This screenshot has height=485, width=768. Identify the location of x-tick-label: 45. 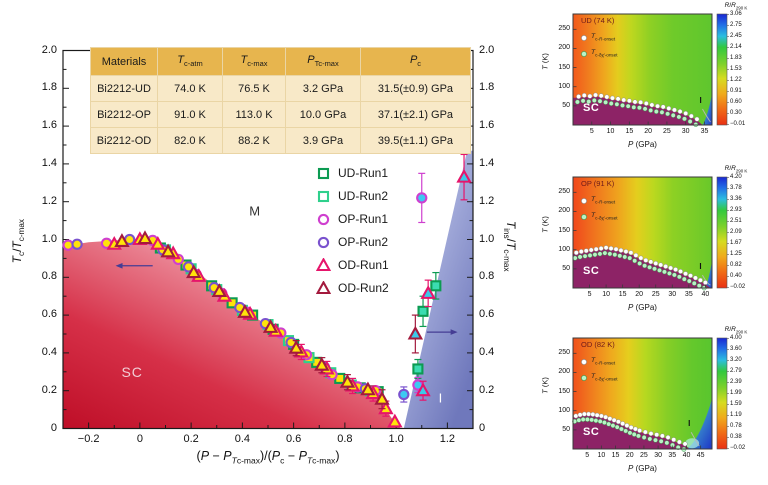
(700, 455).